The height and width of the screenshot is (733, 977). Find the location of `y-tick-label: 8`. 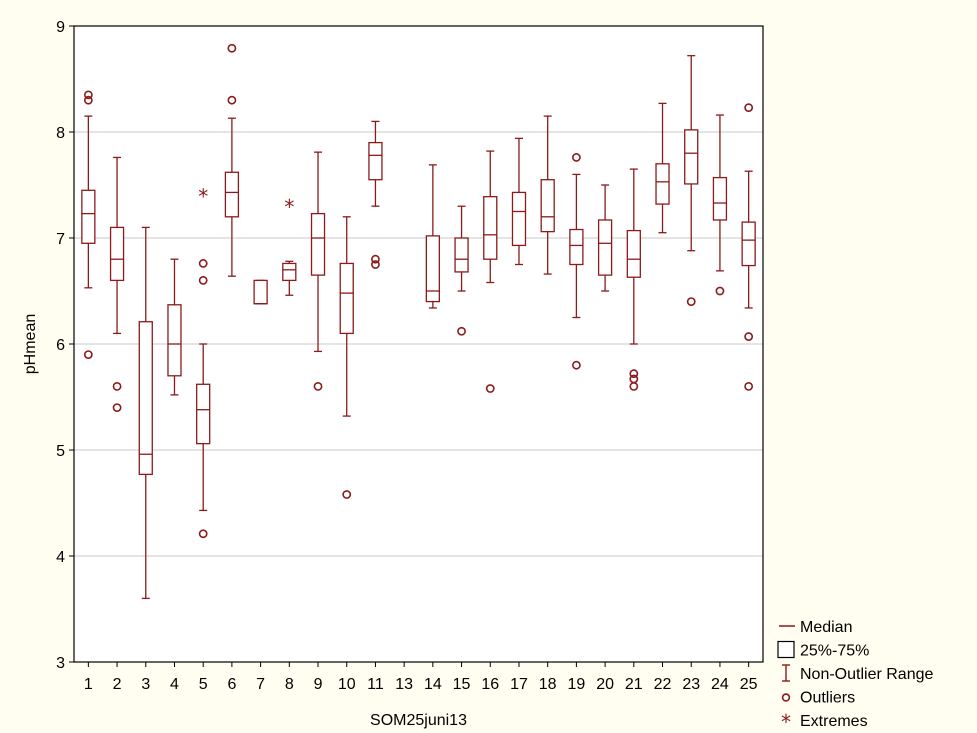

y-tick-label: 8 is located at coordinates (60, 133).